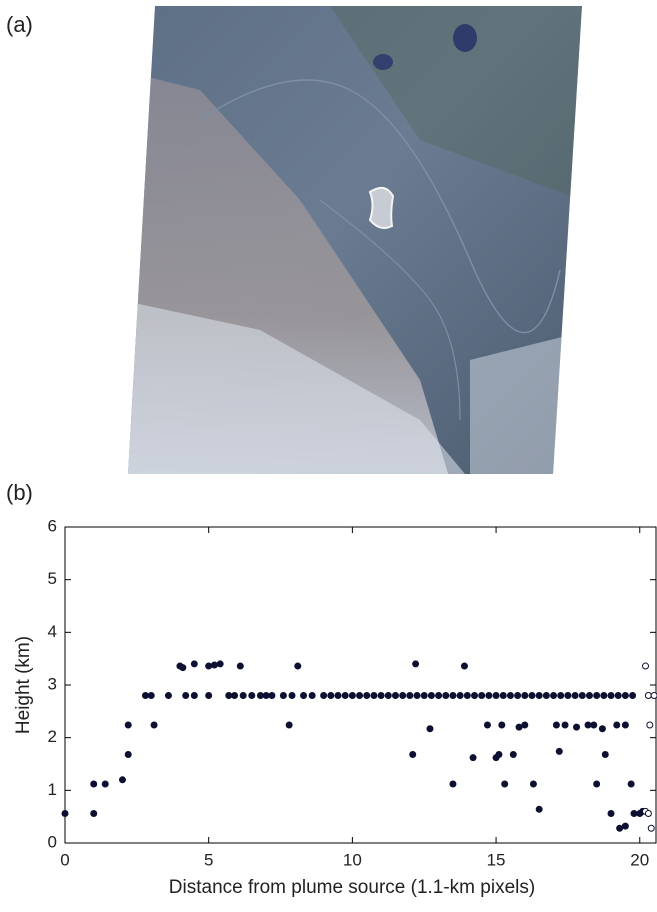  Describe the element at coordinates (52, 789) in the screenshot. I see `y-tick-label: 1` at that location.